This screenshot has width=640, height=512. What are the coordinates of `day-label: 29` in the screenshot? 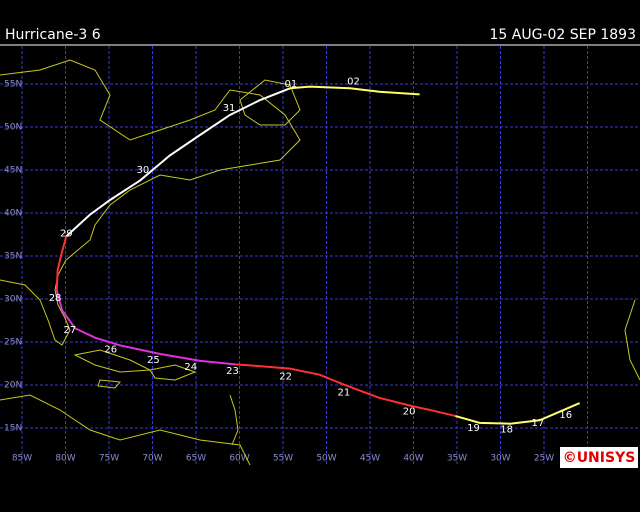 It's located at (66, 234).